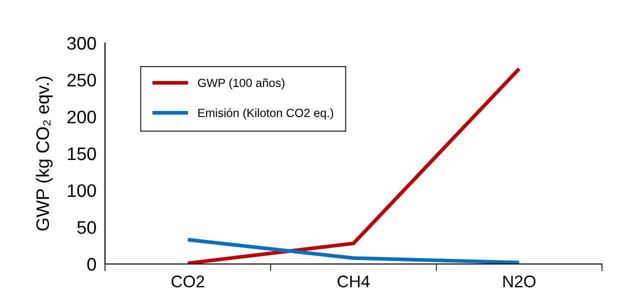 The width and height of the screenshot is (627, 307). Describe the element at coordinates (188, 282) in the screenshot. I see `x-tick-label: CO2` at that location.